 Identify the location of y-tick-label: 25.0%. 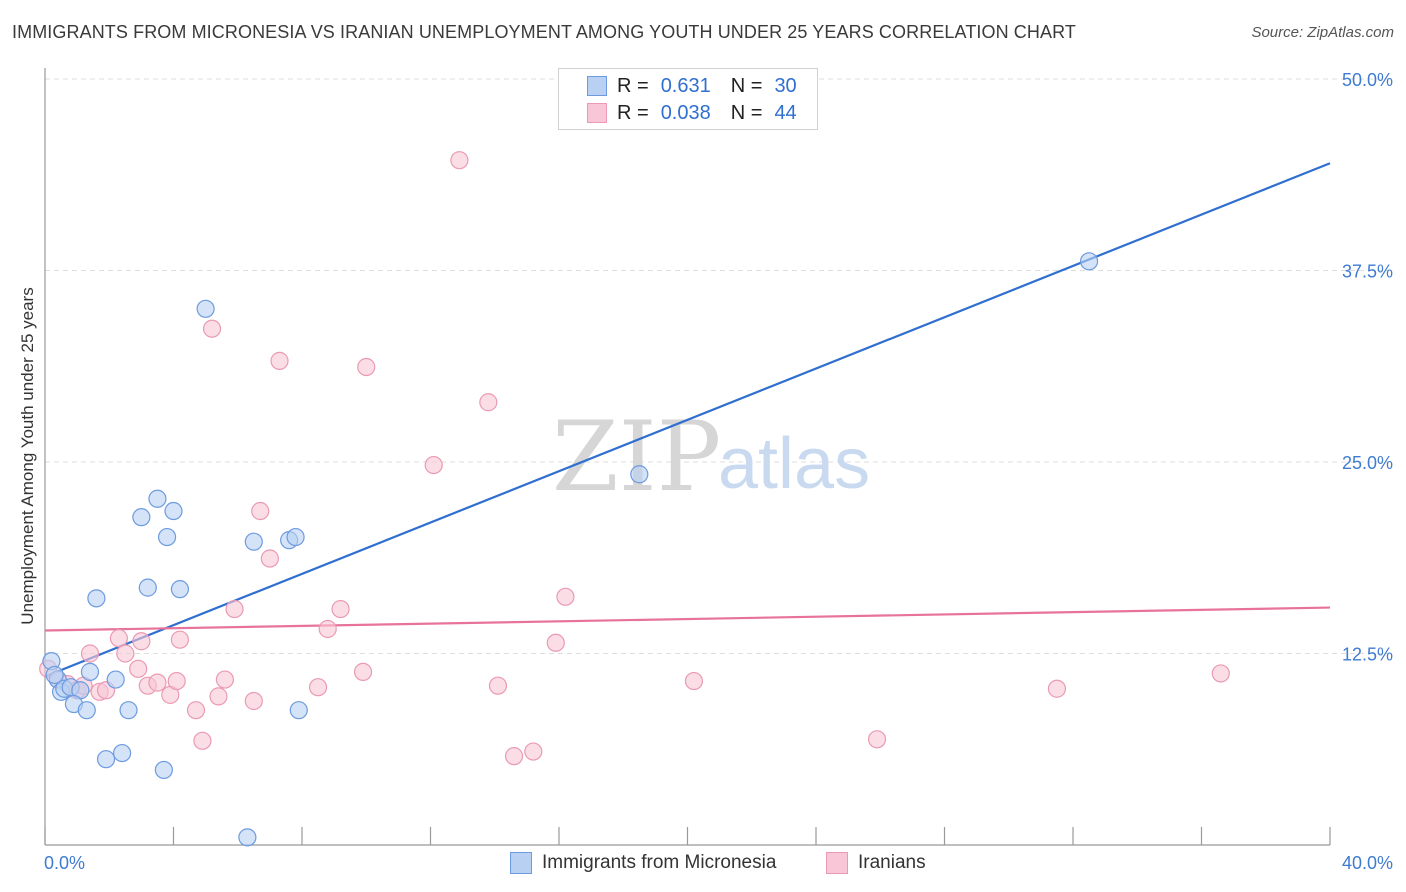
(1367, 463).